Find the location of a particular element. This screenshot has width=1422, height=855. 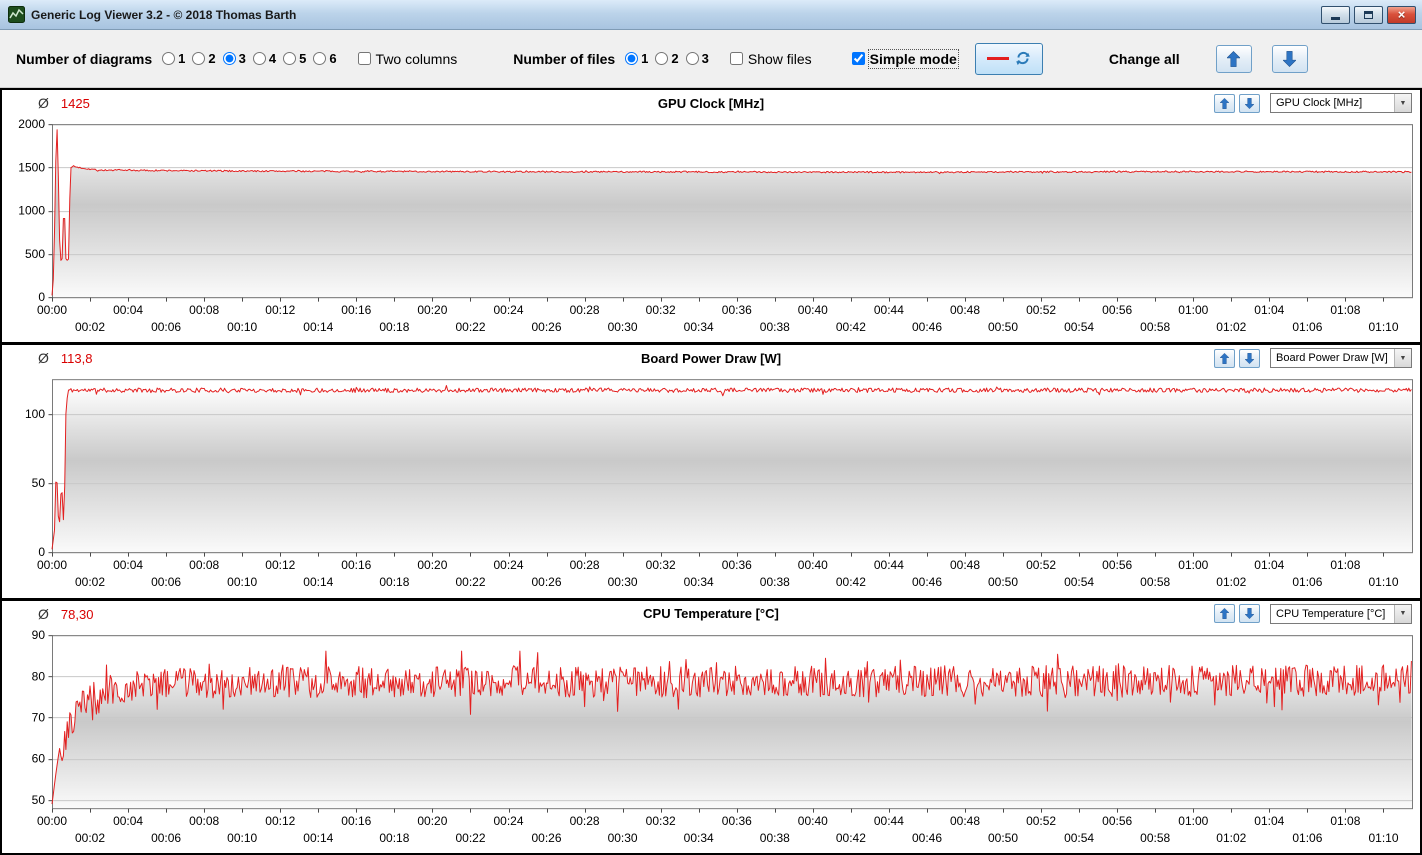

diagrams-radio-1: 1 is located at coordinates (173, 58).